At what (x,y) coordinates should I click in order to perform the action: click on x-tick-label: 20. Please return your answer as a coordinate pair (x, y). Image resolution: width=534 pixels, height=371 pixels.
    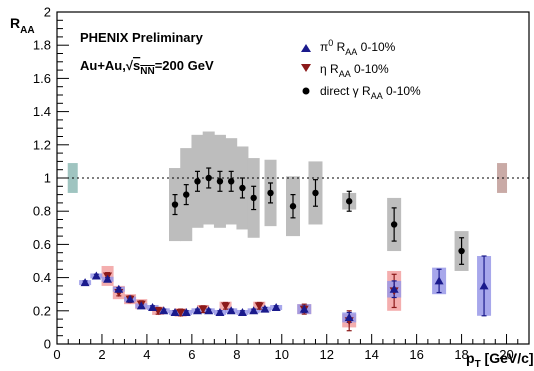
    Looking at the image, I should click on (506, 354).